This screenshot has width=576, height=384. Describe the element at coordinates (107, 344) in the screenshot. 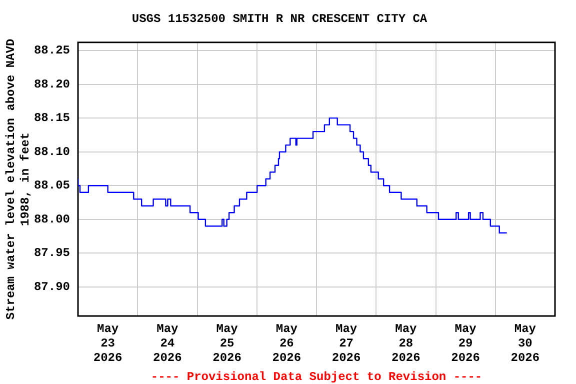

I see `x-tick-label: May 23 2026` at that location.